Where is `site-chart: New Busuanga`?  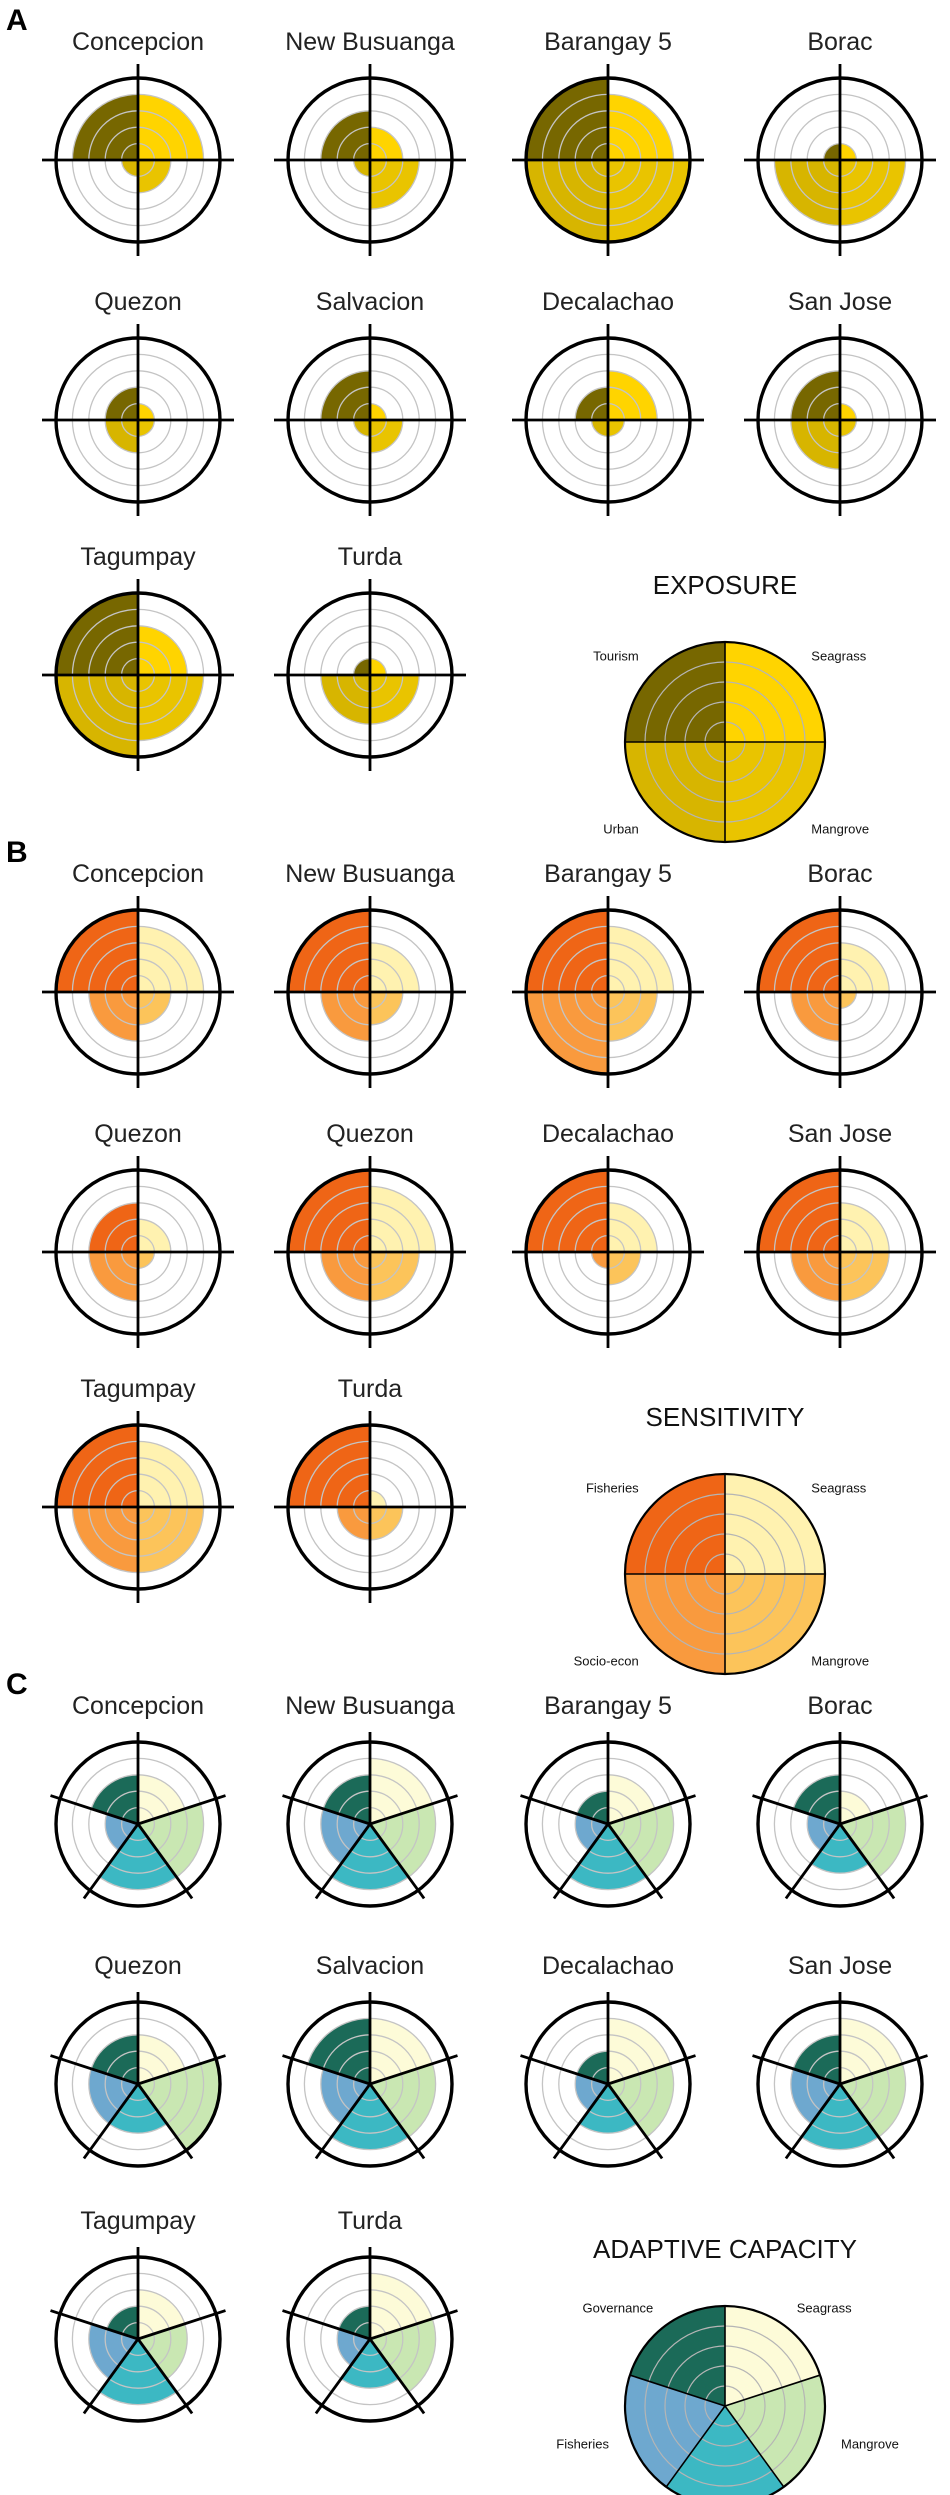
site-chart: New Busuanga is located at coordinates (370, 142).